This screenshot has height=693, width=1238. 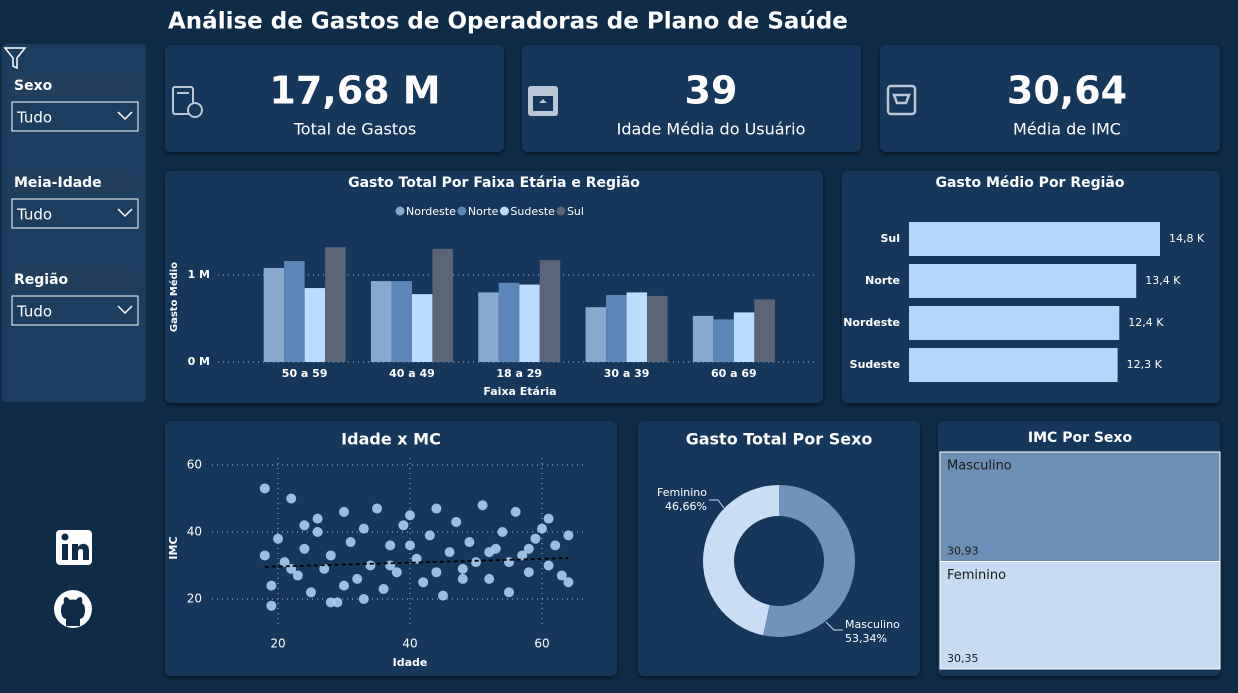 I want to click on chart-title: Gasto Médio Por Região, so click(x=1029, y=183).